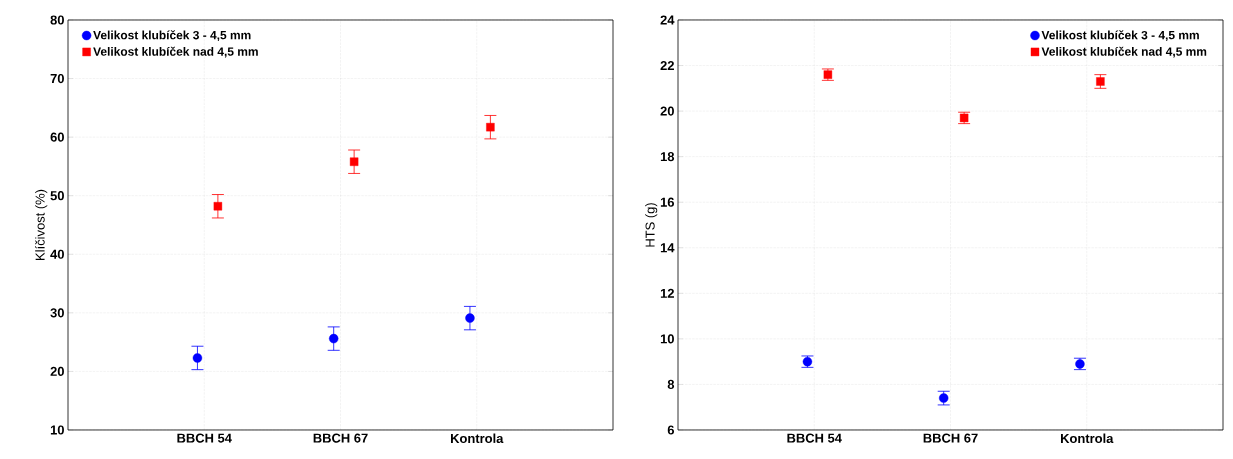 This screenshot has width=1233, height=459. I want to click on y-tick-label: 22, so click(667, 66).